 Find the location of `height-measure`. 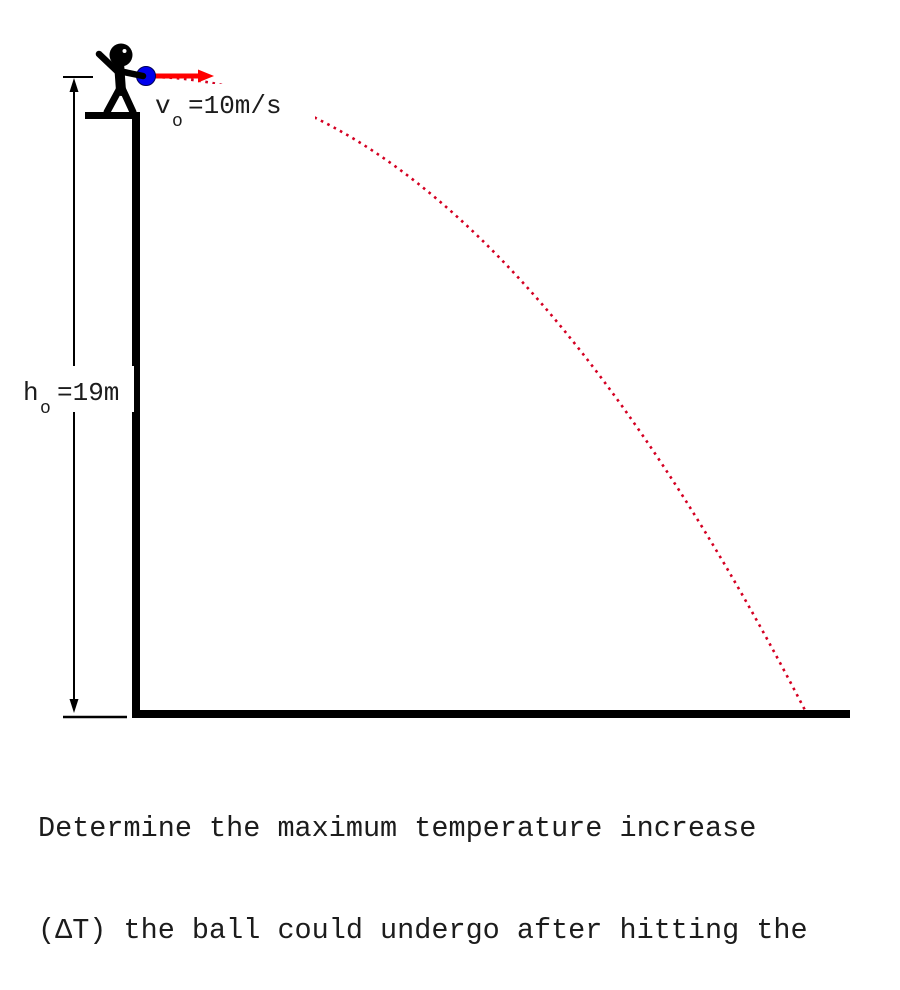

height-measure is located at coordinates (95, 397).